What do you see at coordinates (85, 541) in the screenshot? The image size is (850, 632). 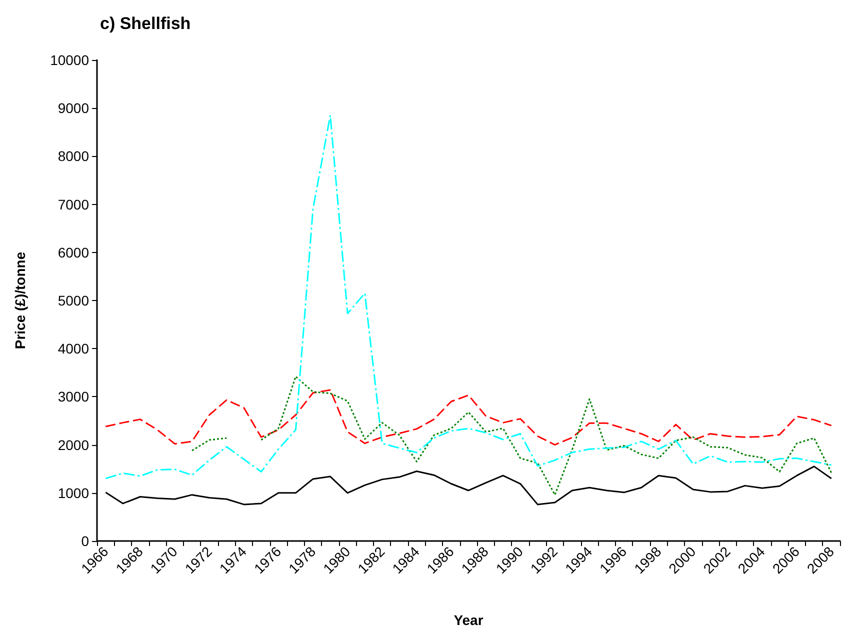 I see `y-tick-label: 0` at bounding box center [85, 541].